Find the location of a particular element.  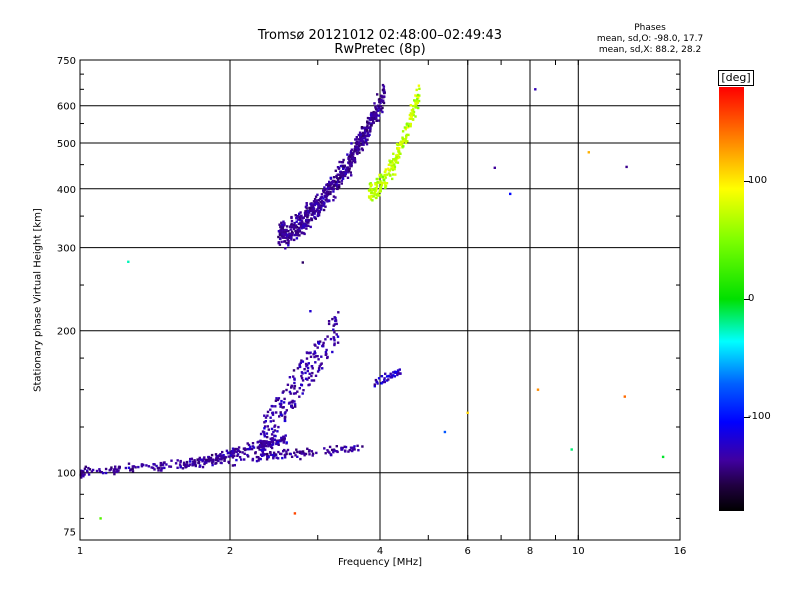

phase-info-heading: Phases is located at coordinates (650, 28).